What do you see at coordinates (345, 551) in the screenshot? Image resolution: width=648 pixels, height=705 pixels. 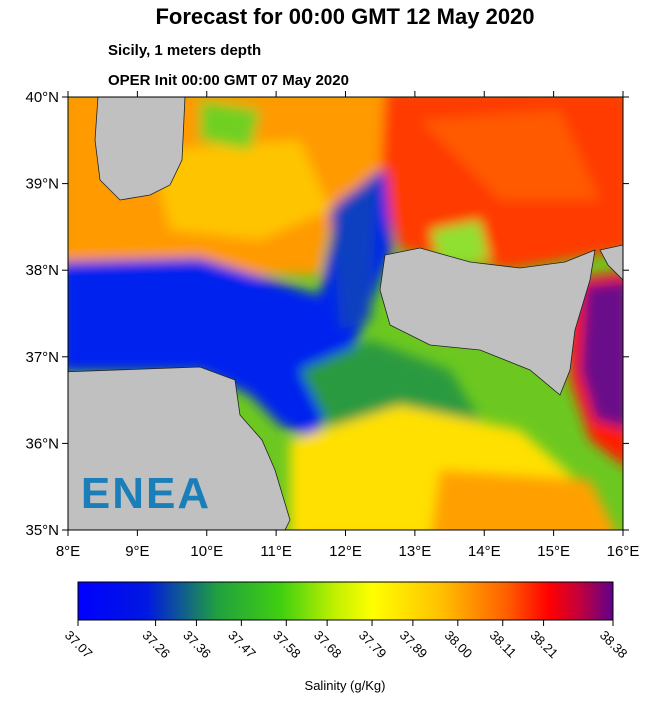 I see `x-tick-label: 12°E` at bounding box center [345, 551].